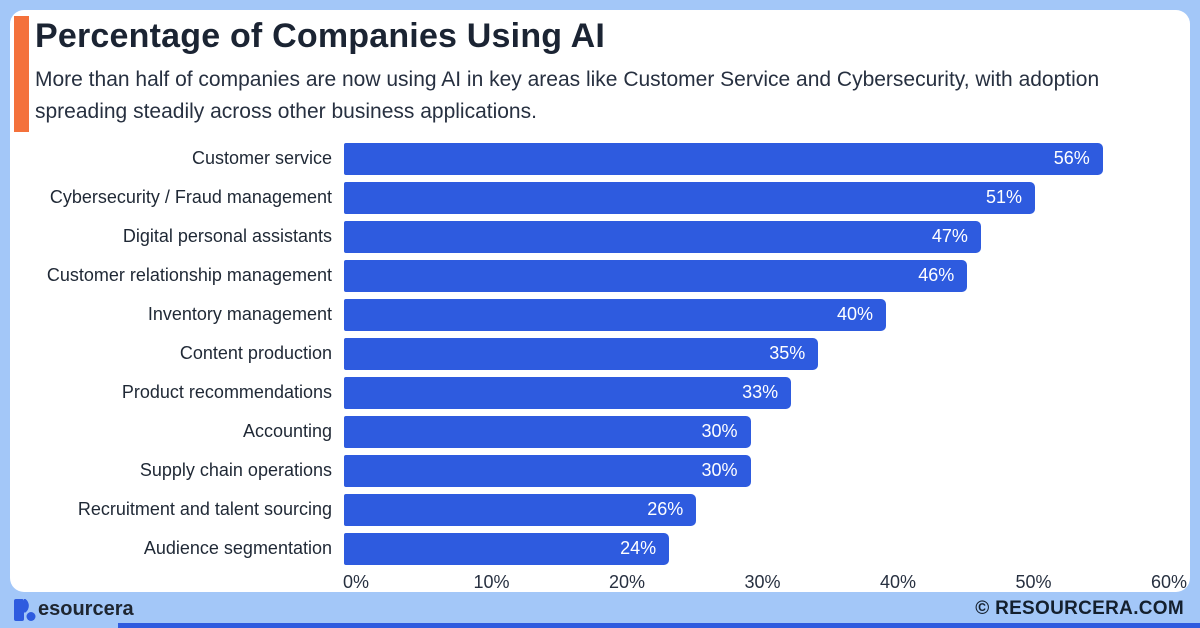 The height and width of the screenshot is (628, 1200). Describe the element at coordinates (1004, 197) in the screenshot. I see `bar-value-label: 51%` at that location.